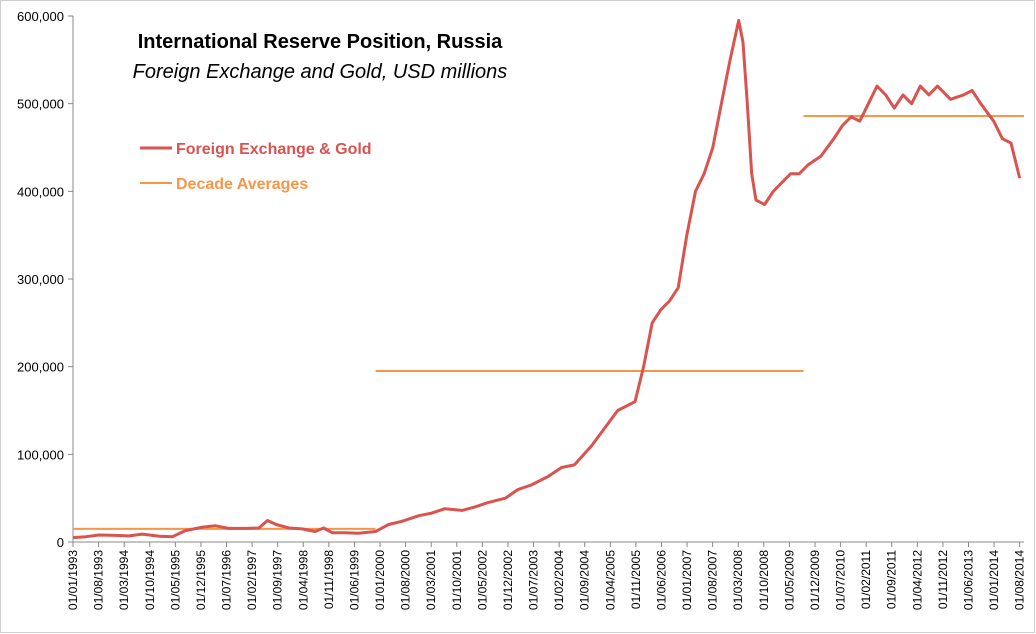  What do you see at coordinates (354, 580) in the screenshot?
I see `x-tick-label: 01/06/1999` at bounding box center [354, 580].